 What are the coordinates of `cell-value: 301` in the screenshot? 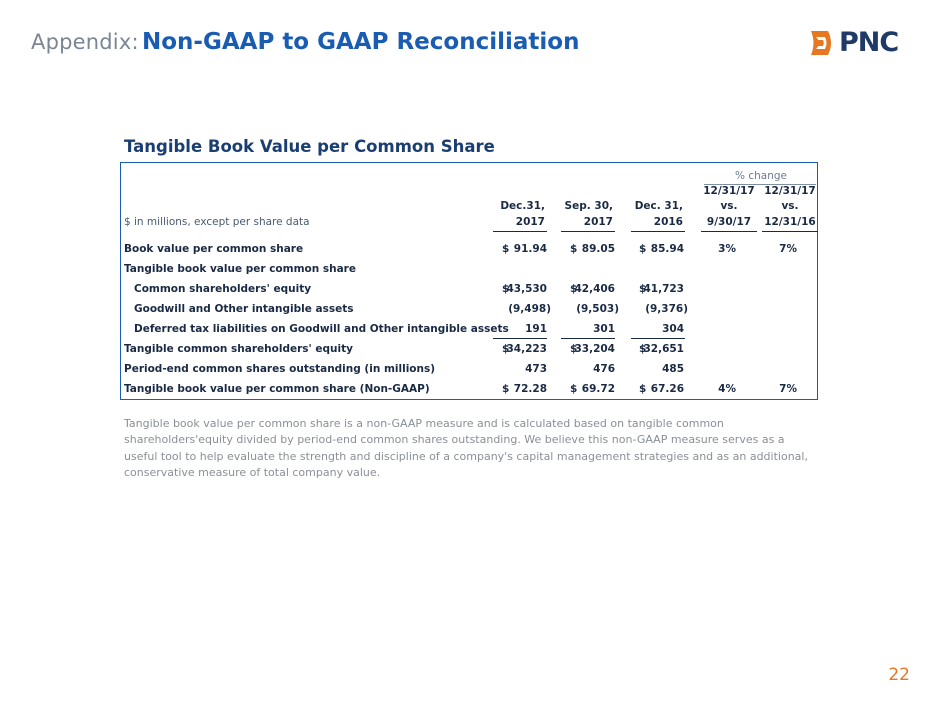 It's located at (604, 329).